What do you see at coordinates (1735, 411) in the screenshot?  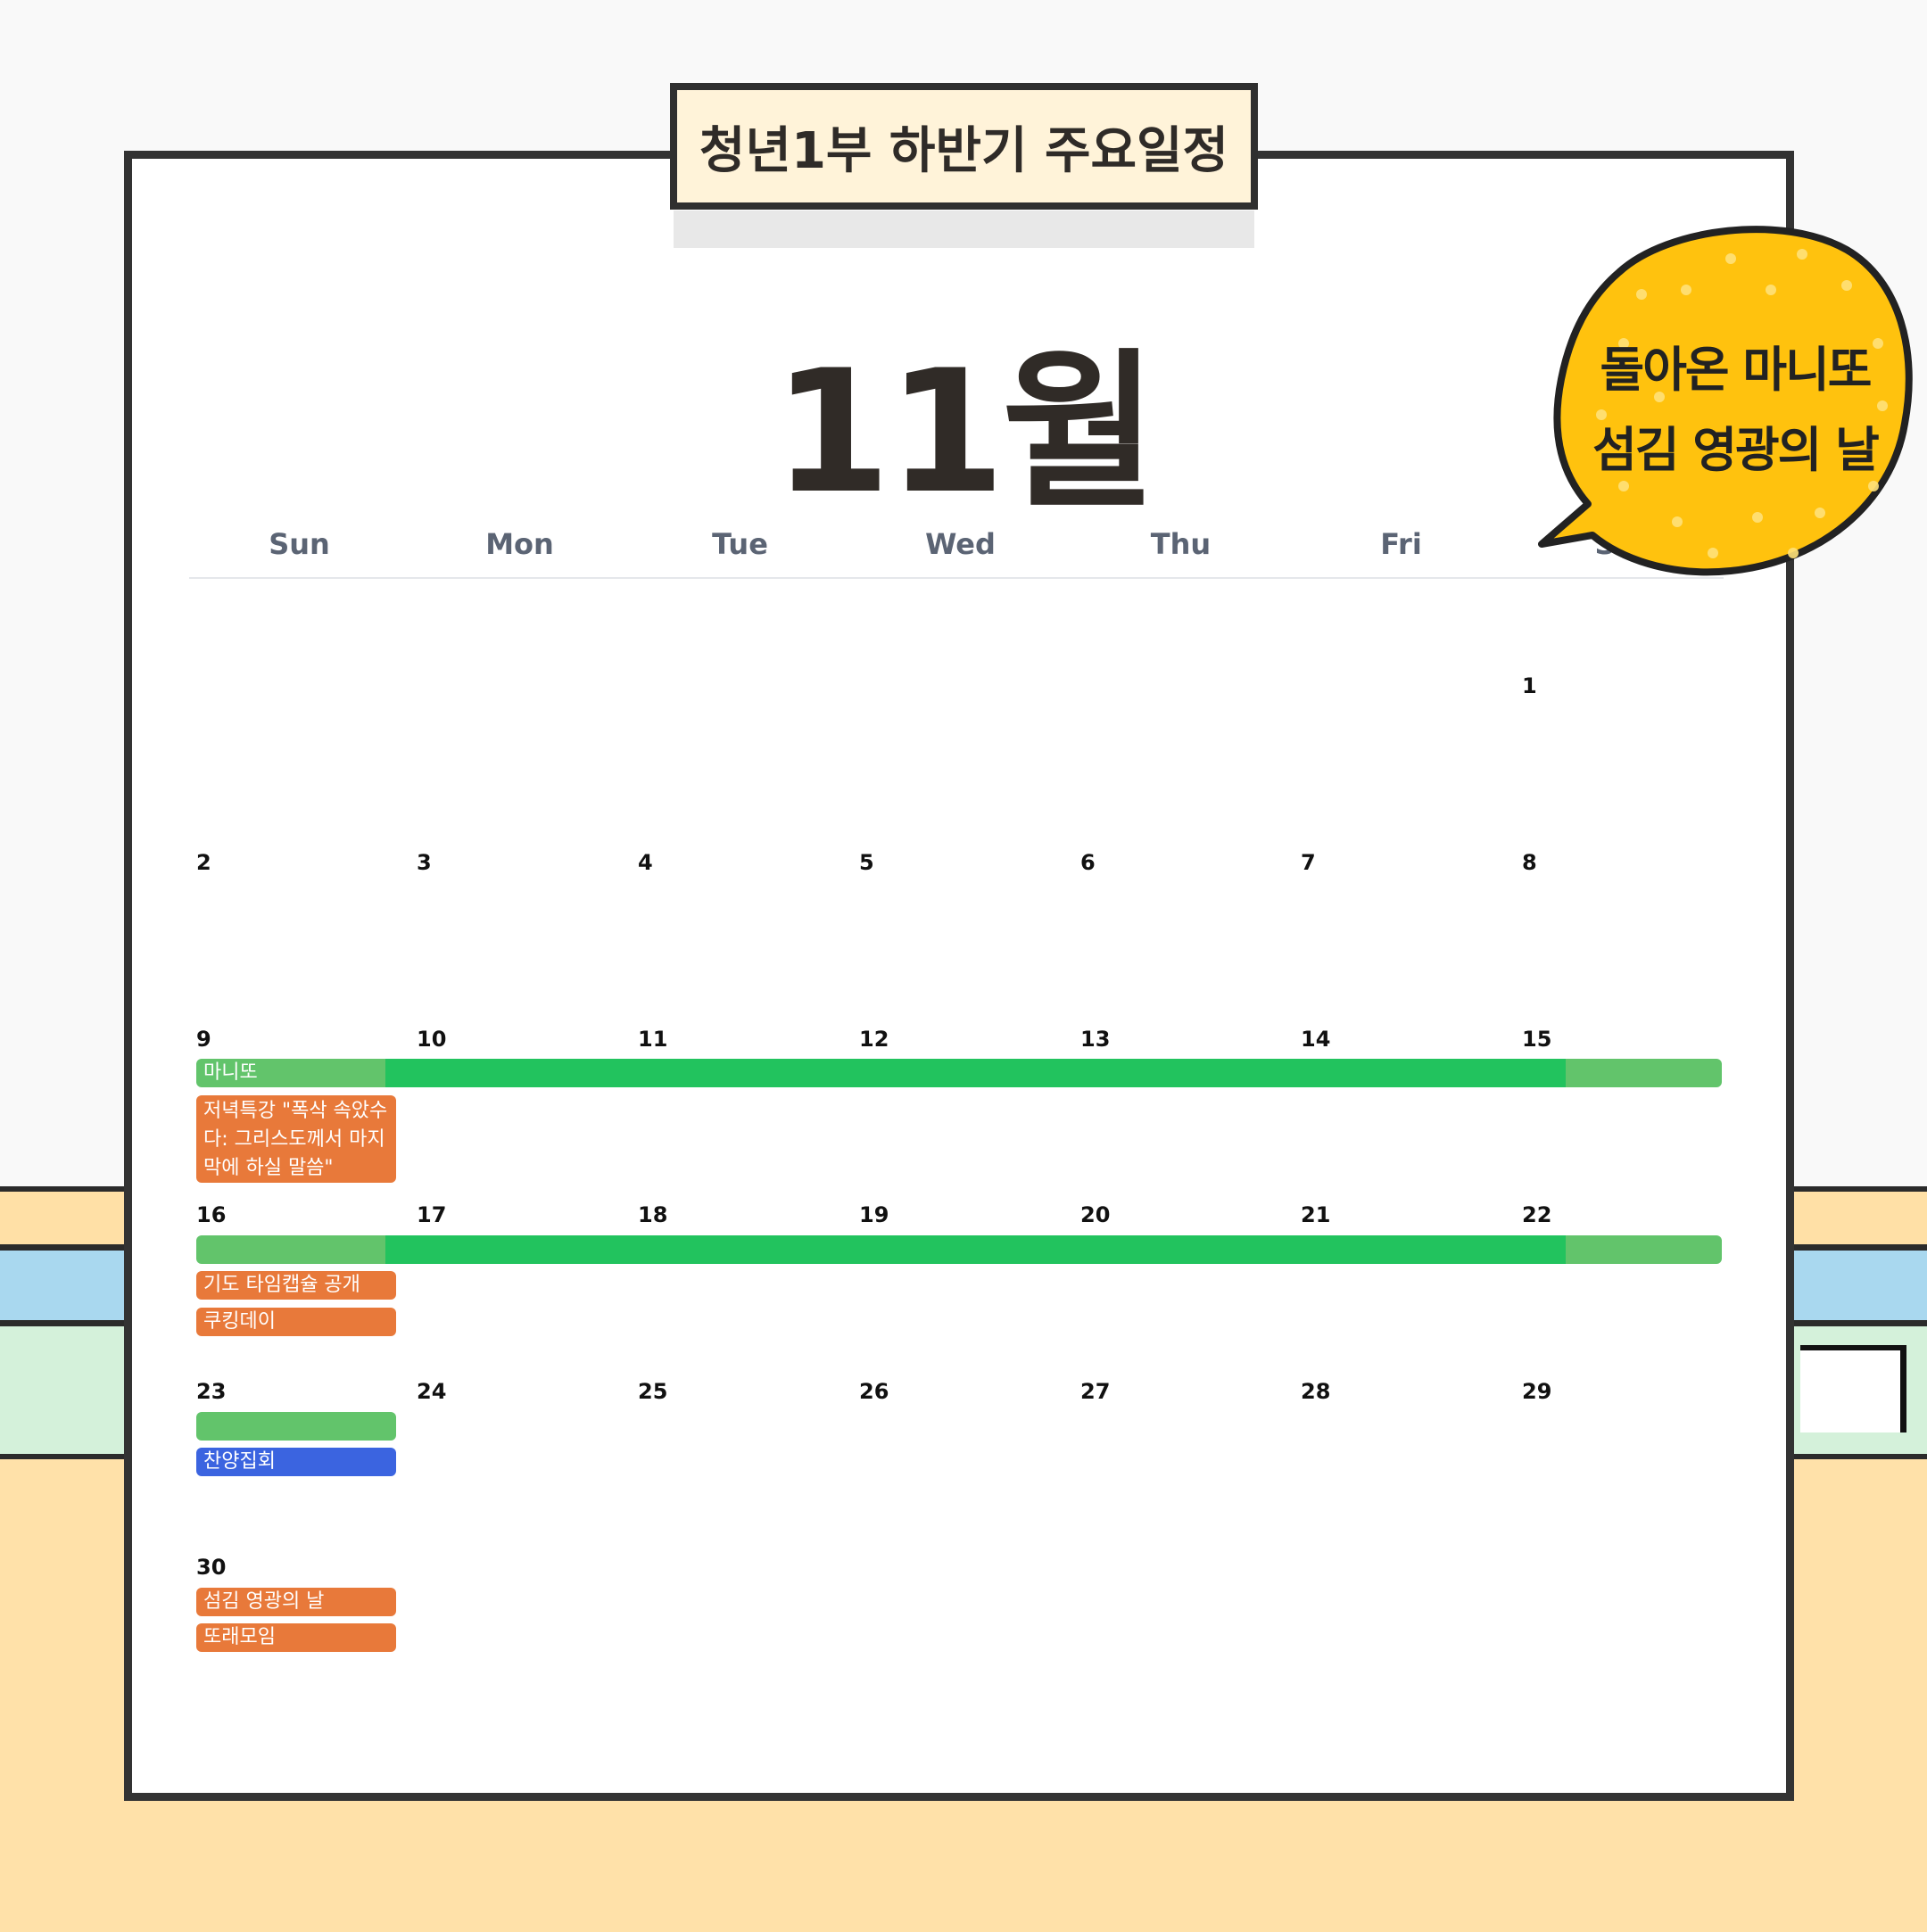 I see `bubble-text: 돌아온 마니또 섬김 영광의 날` at bounding box center [1735, 411].